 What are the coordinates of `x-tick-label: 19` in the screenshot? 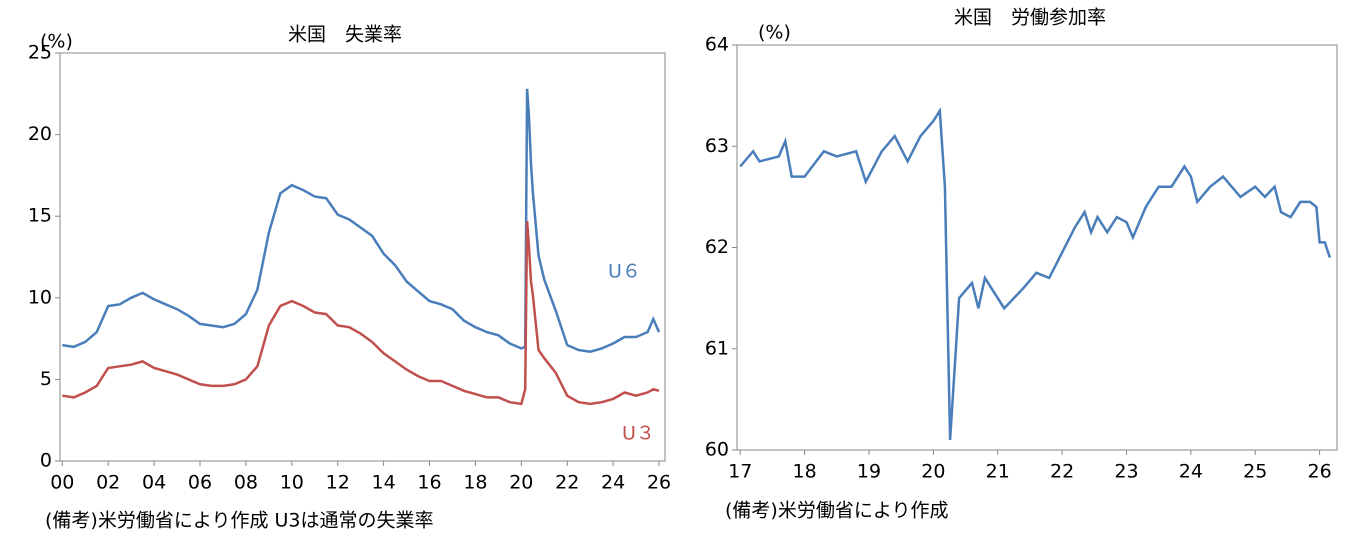 It's located at (869, 472).